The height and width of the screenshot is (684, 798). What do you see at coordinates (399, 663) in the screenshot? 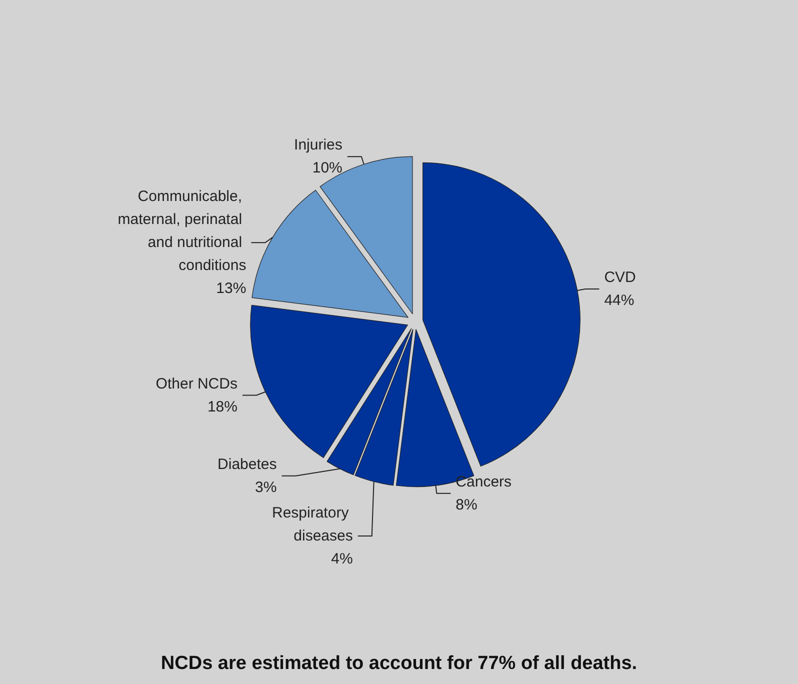
I see `text: NCDs are estimated to account for 77% of all deaths.` at bounding box center [399, 663].